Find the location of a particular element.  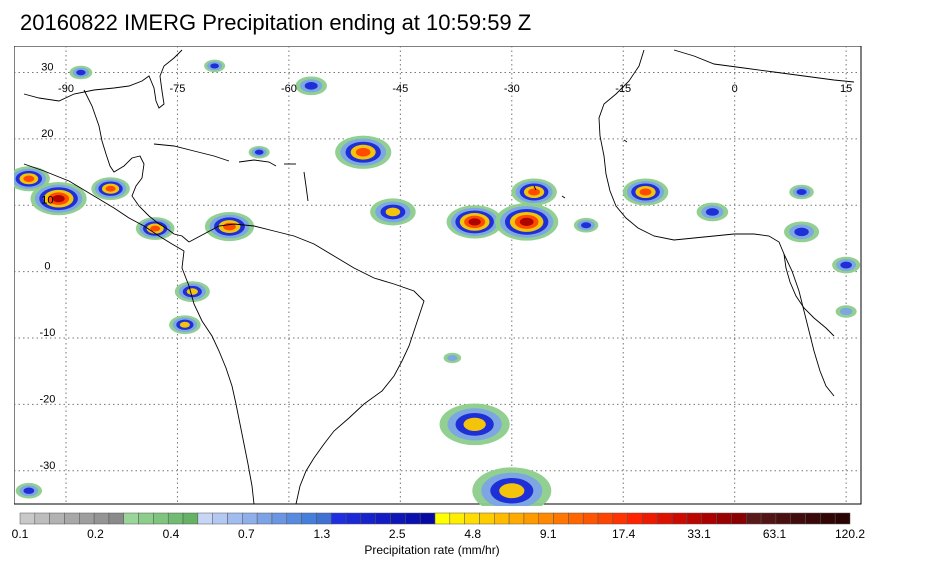

latitude-labels: 30 20 10 0 -10 -20 -30 is located at coordinates (47, 267).